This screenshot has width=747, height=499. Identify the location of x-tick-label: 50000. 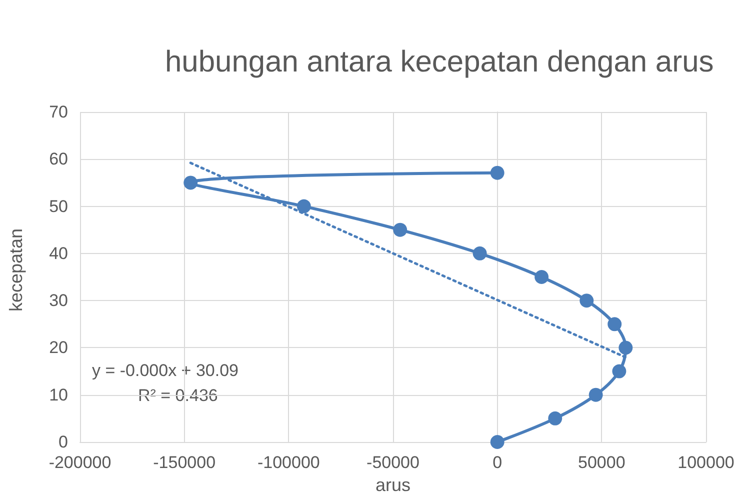
(602, 462).